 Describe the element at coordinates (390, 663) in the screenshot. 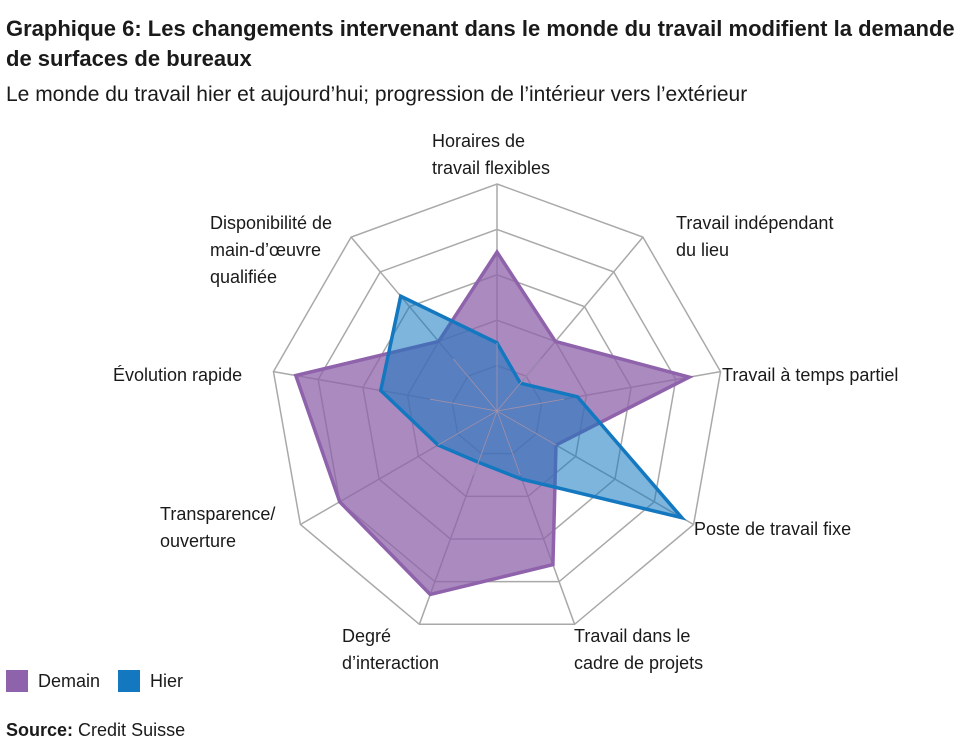

I see `axis-label-line: d’interaction` at that location.